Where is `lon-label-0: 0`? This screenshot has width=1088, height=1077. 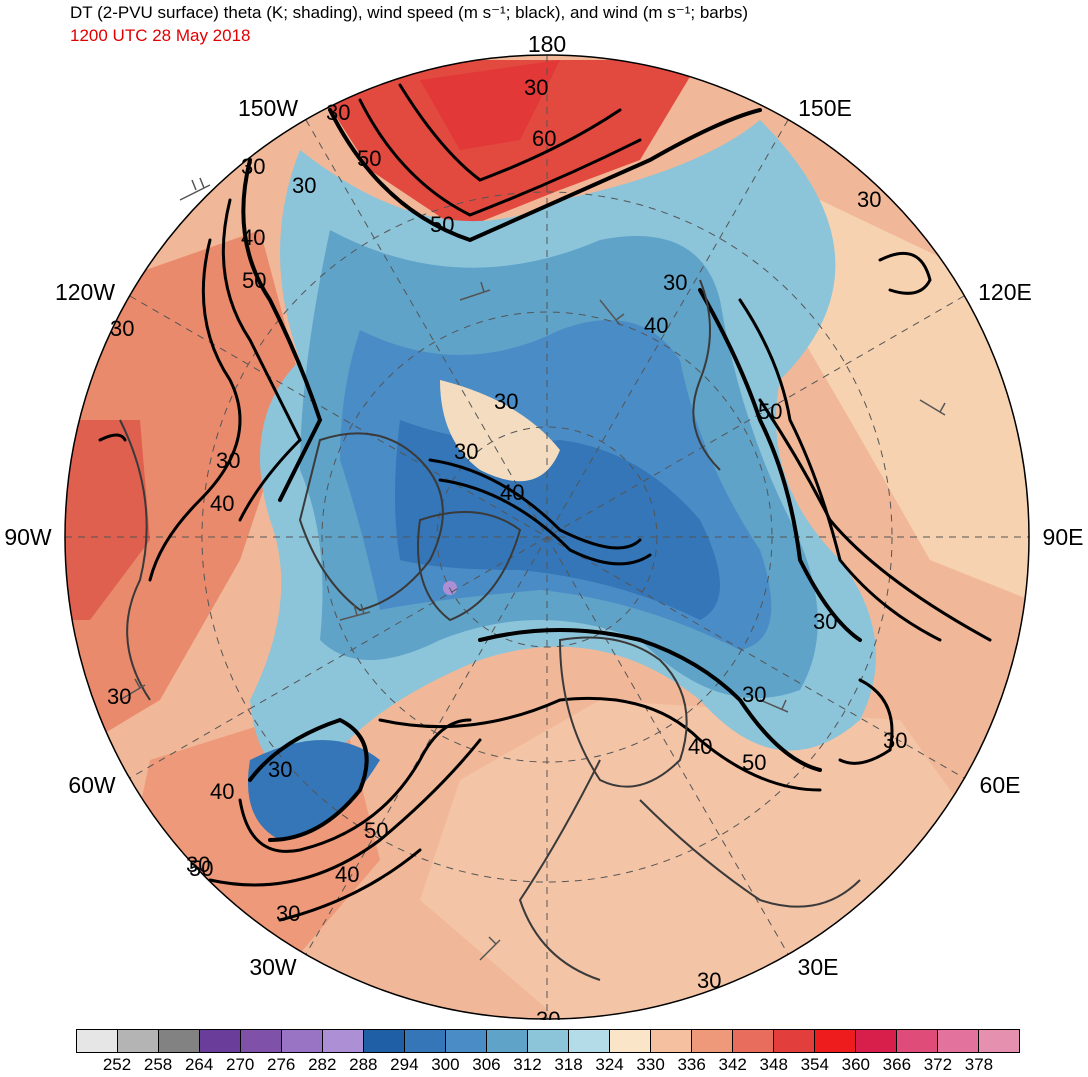
lon-label-0: 0 is located at coordinates (547, 1019).